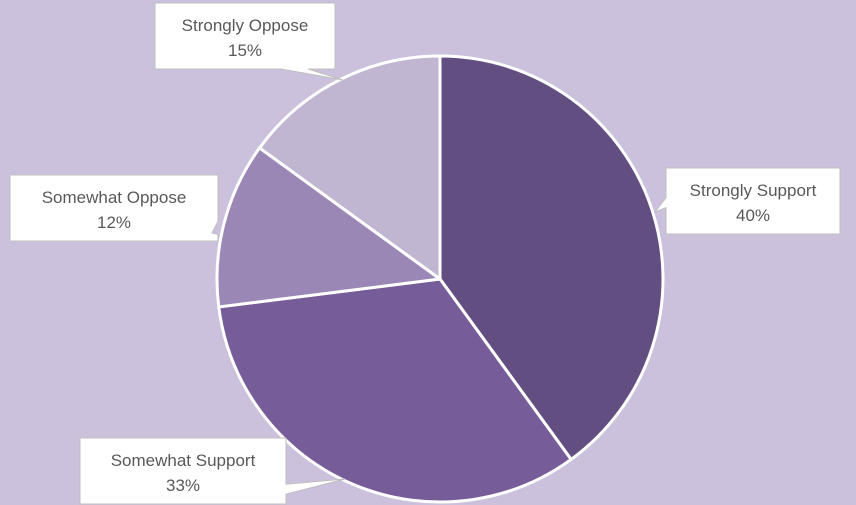  What do you see at coordinates (753, 190) in the screenshot?
I see `slice-label: Strongly Support` at bounding box center [753, 190].